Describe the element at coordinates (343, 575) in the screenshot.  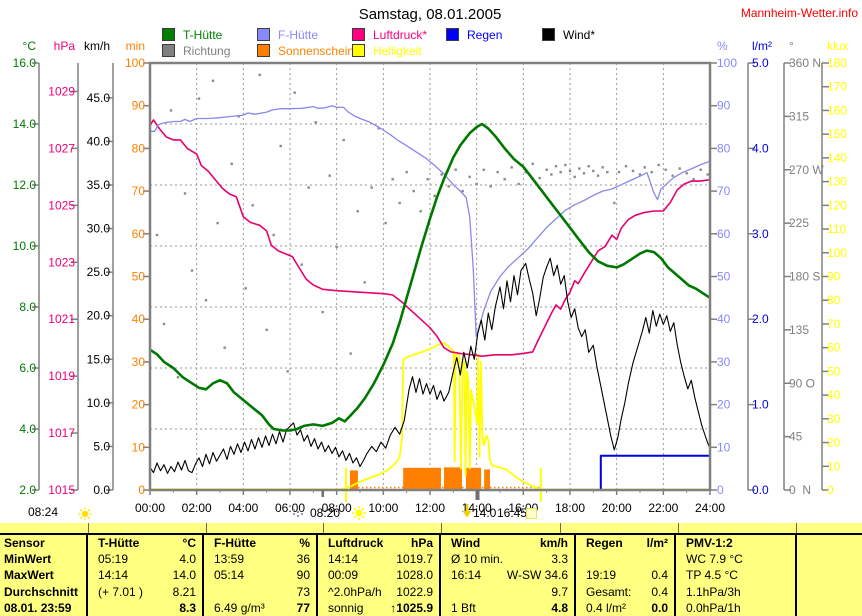
I see `table-cell-text: 00:09` at that location.